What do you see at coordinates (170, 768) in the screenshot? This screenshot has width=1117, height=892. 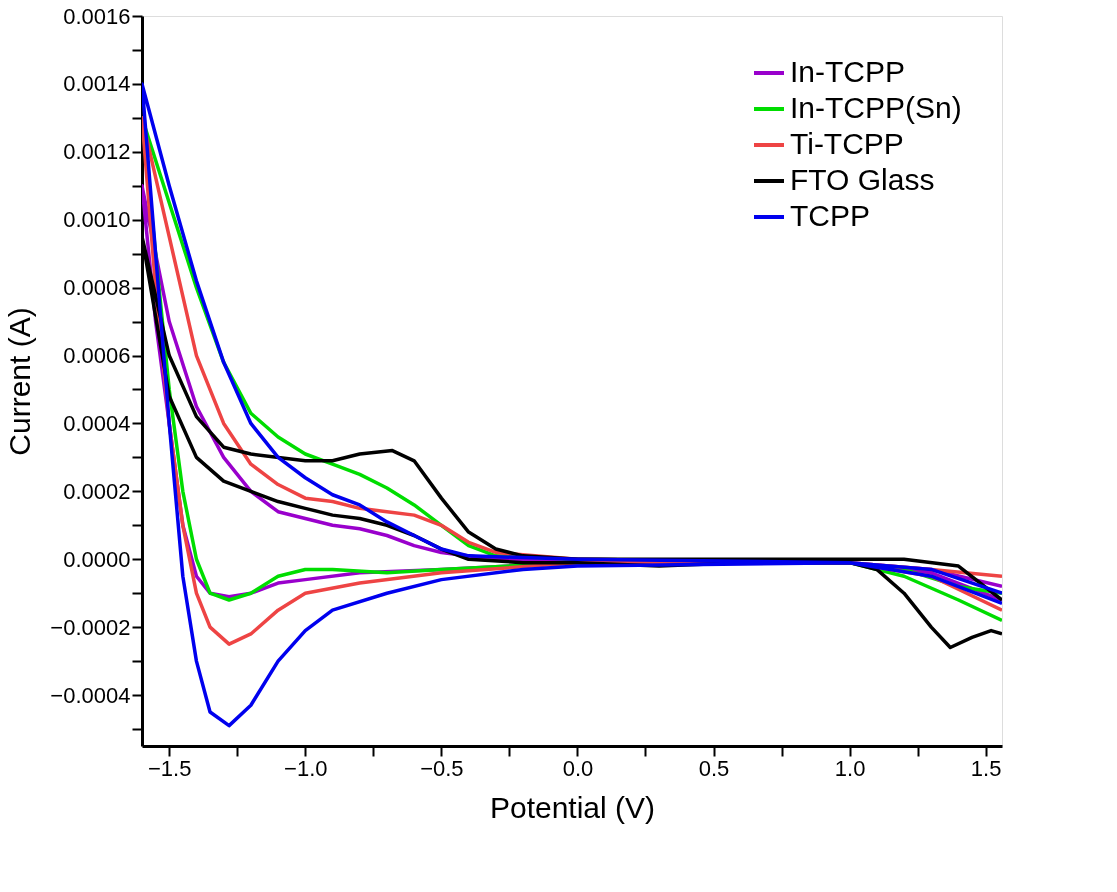 I see `x-tick-label: −1.5` at bounding box center [170, 768].